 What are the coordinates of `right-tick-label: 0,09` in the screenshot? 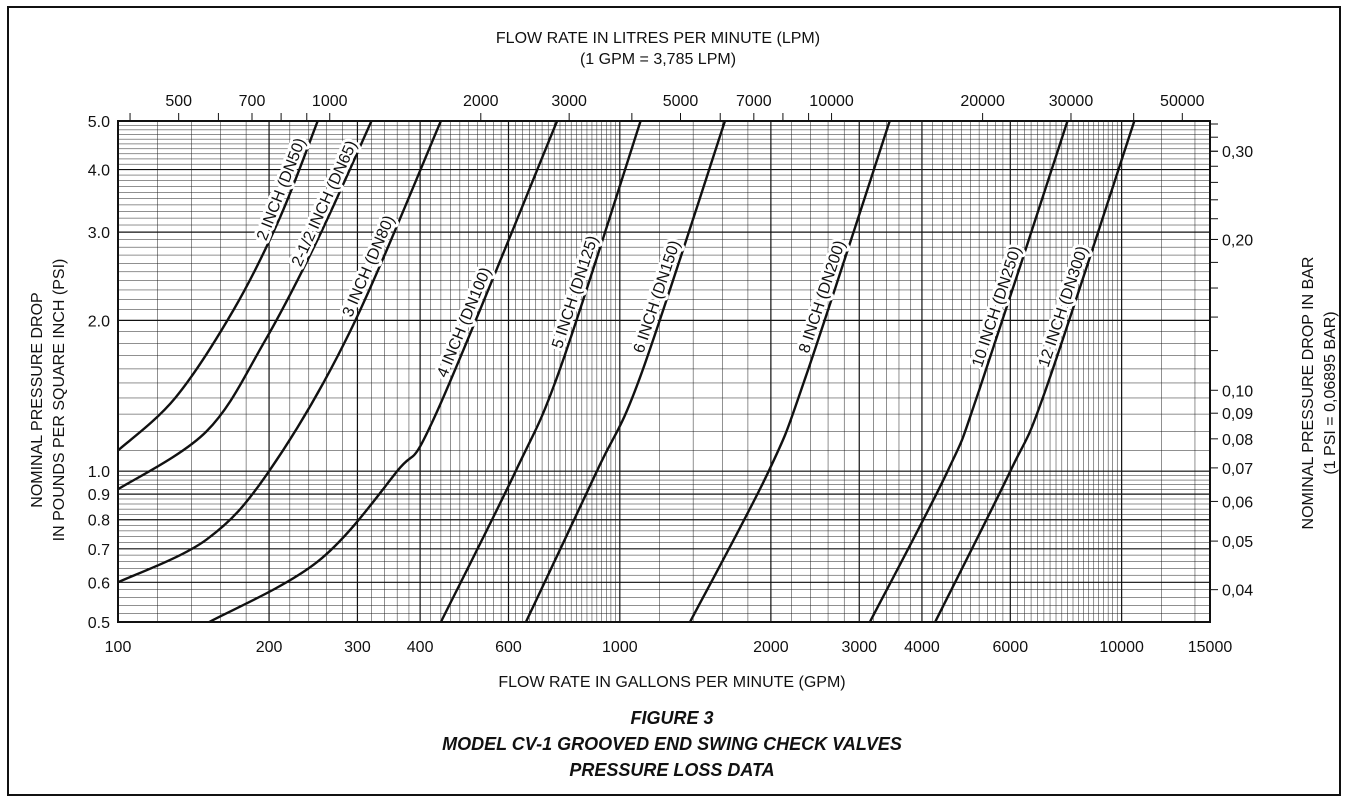 It's located at (1237, 414).